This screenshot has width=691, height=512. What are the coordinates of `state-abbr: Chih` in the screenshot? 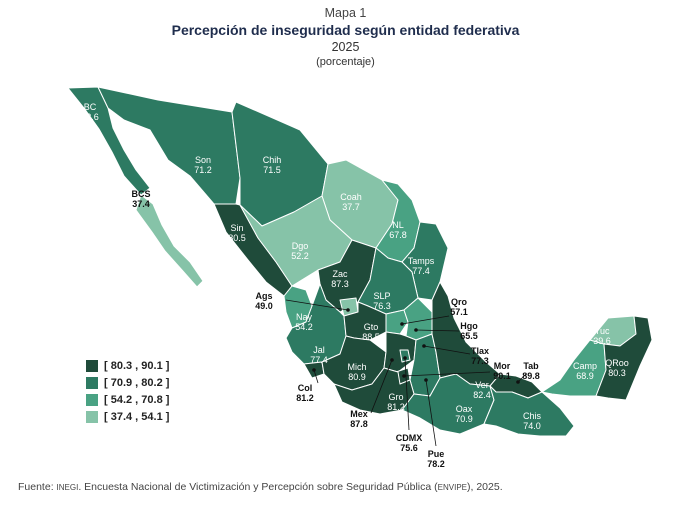 It's located at (272, 160).